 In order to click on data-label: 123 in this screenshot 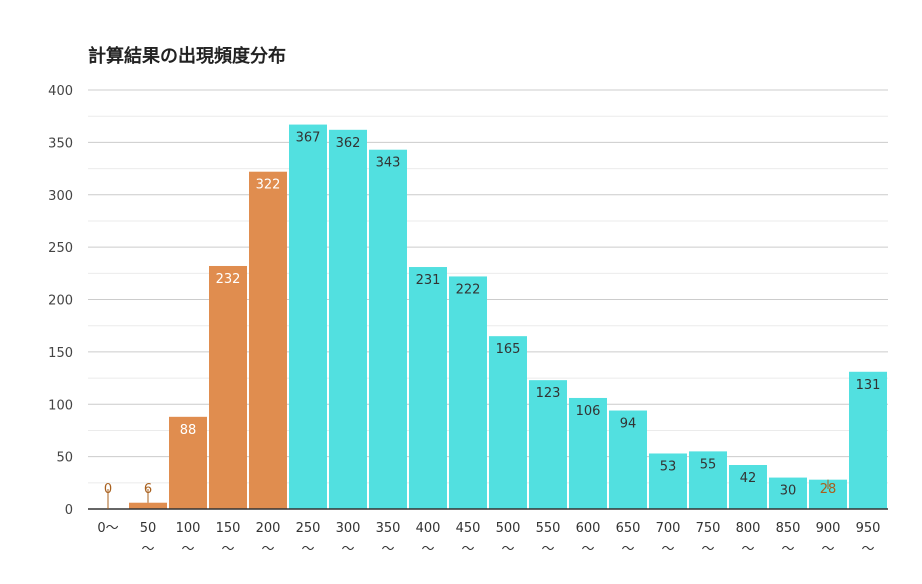, I will do `click(548, 393)`.